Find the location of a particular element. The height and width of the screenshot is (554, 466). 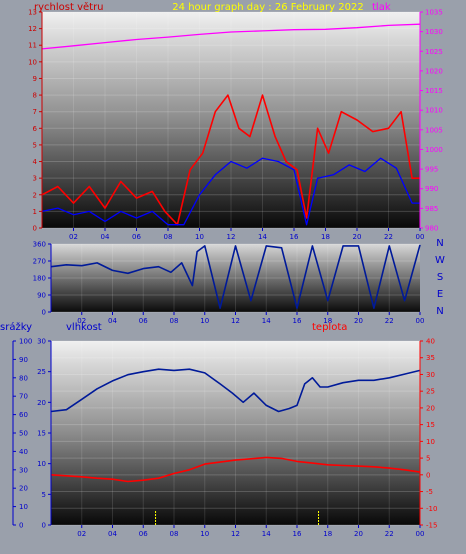

chart1-left-tick-label: 3 is located at coordinates (35, 179).